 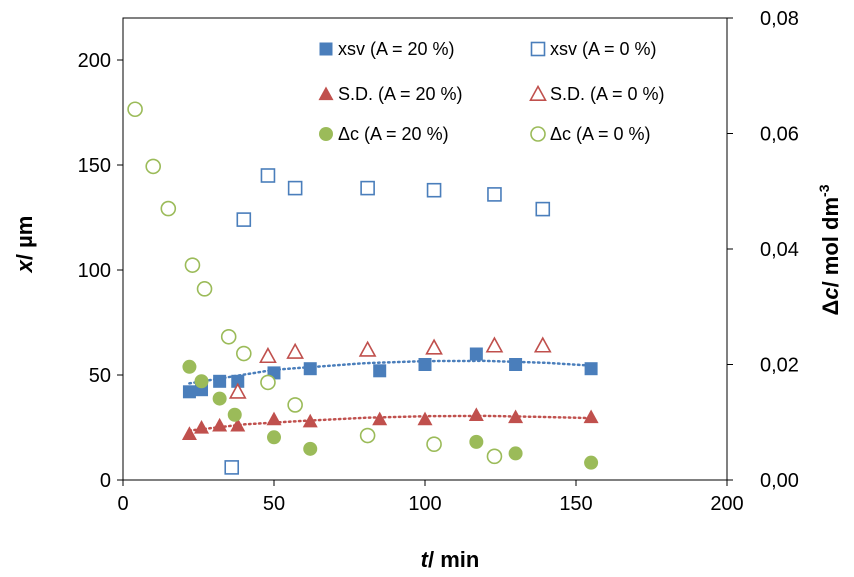 What do you see at coordinates (105, 481) in the screenshot?
I see `y-tick-label: 0` at bounding box center [105, 481].